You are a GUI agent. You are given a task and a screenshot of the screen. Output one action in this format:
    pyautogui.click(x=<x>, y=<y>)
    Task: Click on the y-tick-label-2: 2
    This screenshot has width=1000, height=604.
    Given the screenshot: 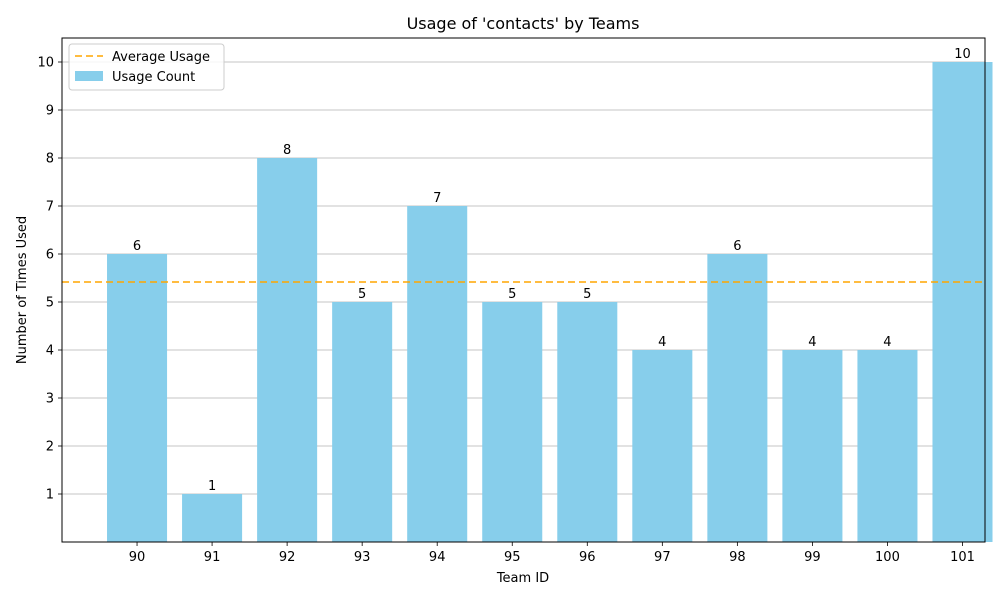 What is the action you would take?
    pyautogui.click(x=50, y=447)
    